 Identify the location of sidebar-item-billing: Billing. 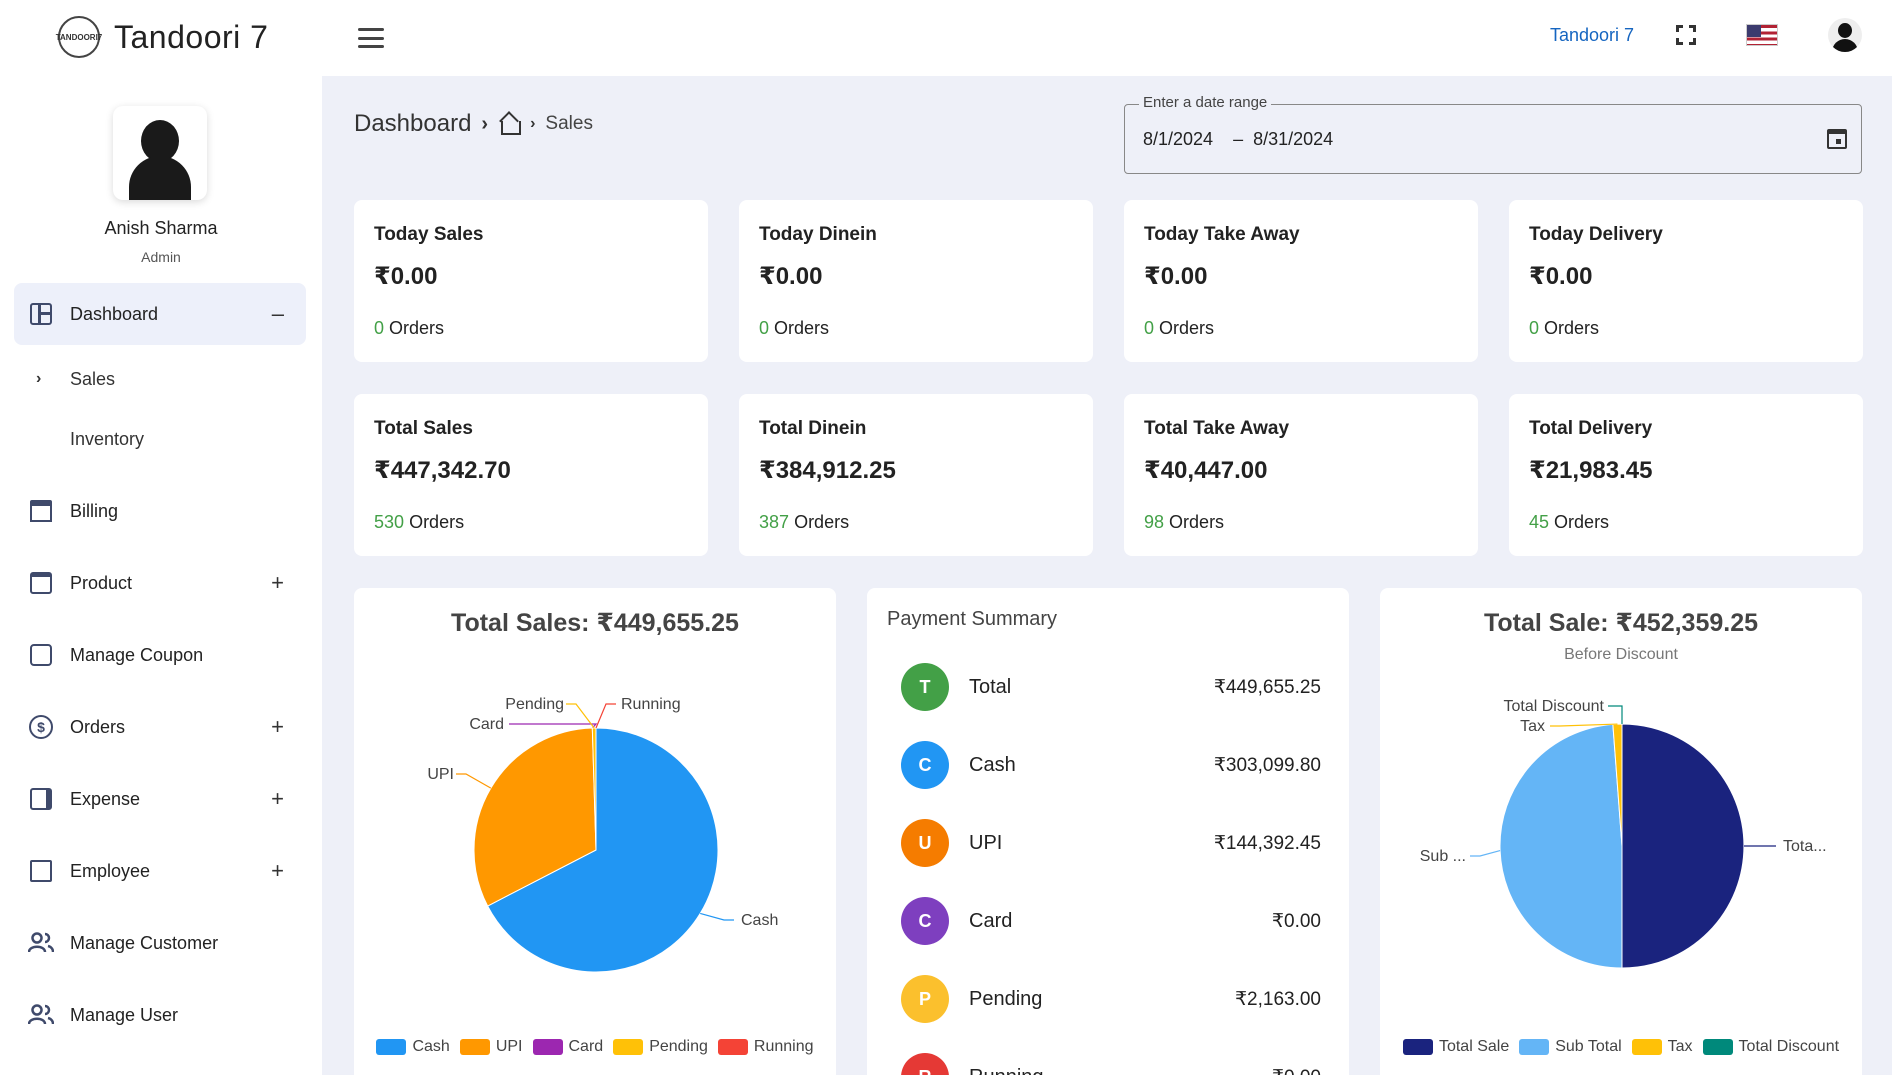
(160, 511).